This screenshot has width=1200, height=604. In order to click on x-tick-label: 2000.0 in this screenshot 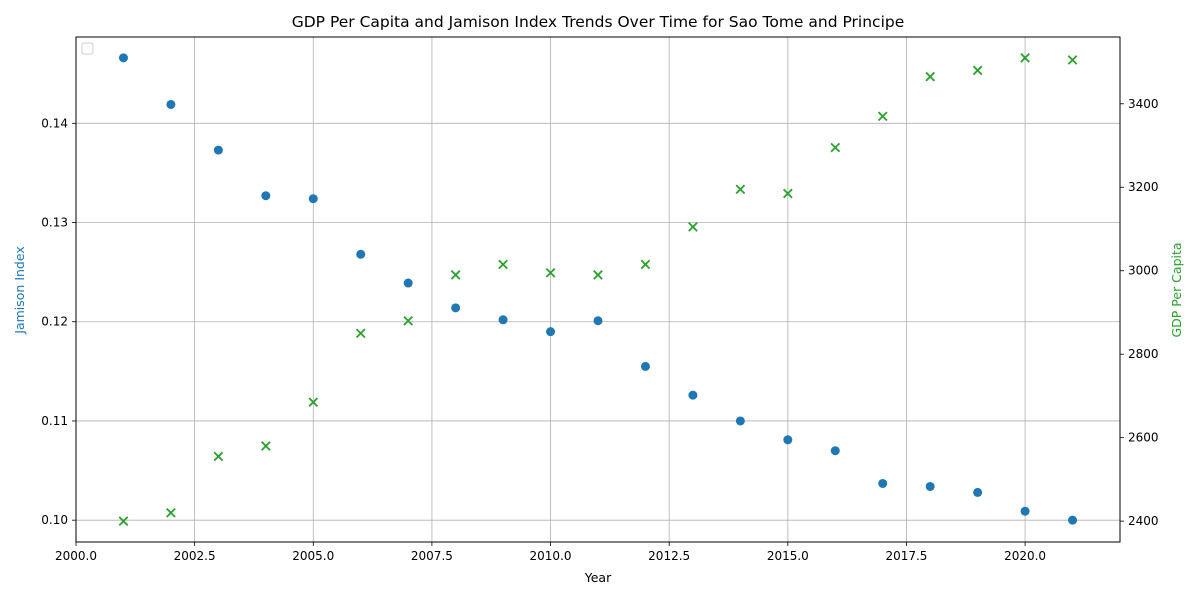, I will do `click(76, 556)`.